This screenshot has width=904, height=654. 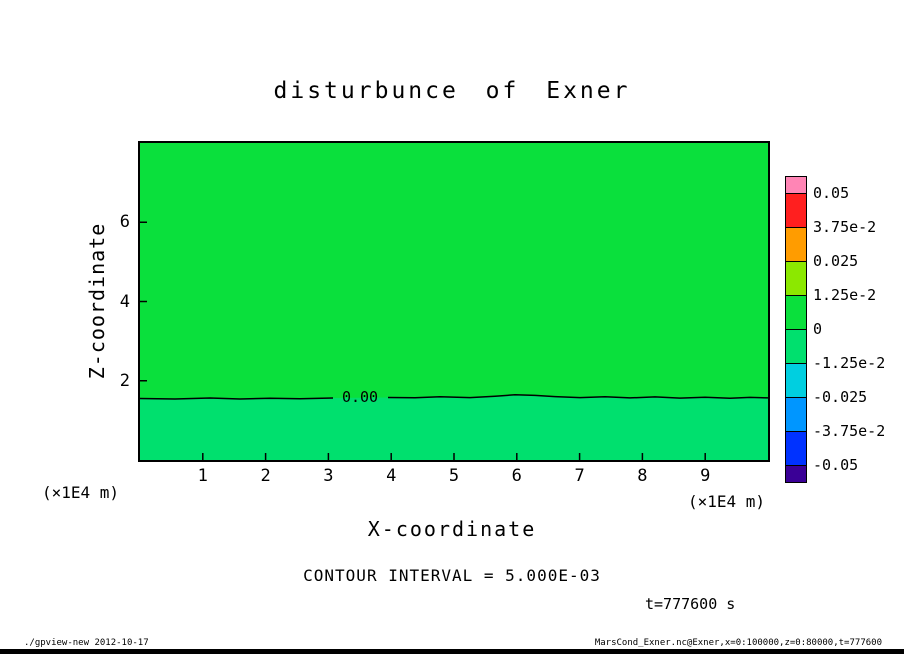 What do you see at coordinates (360, 397) in the screenshot?
I see `contour-label: 0.00` at bounding box center [360, 397].